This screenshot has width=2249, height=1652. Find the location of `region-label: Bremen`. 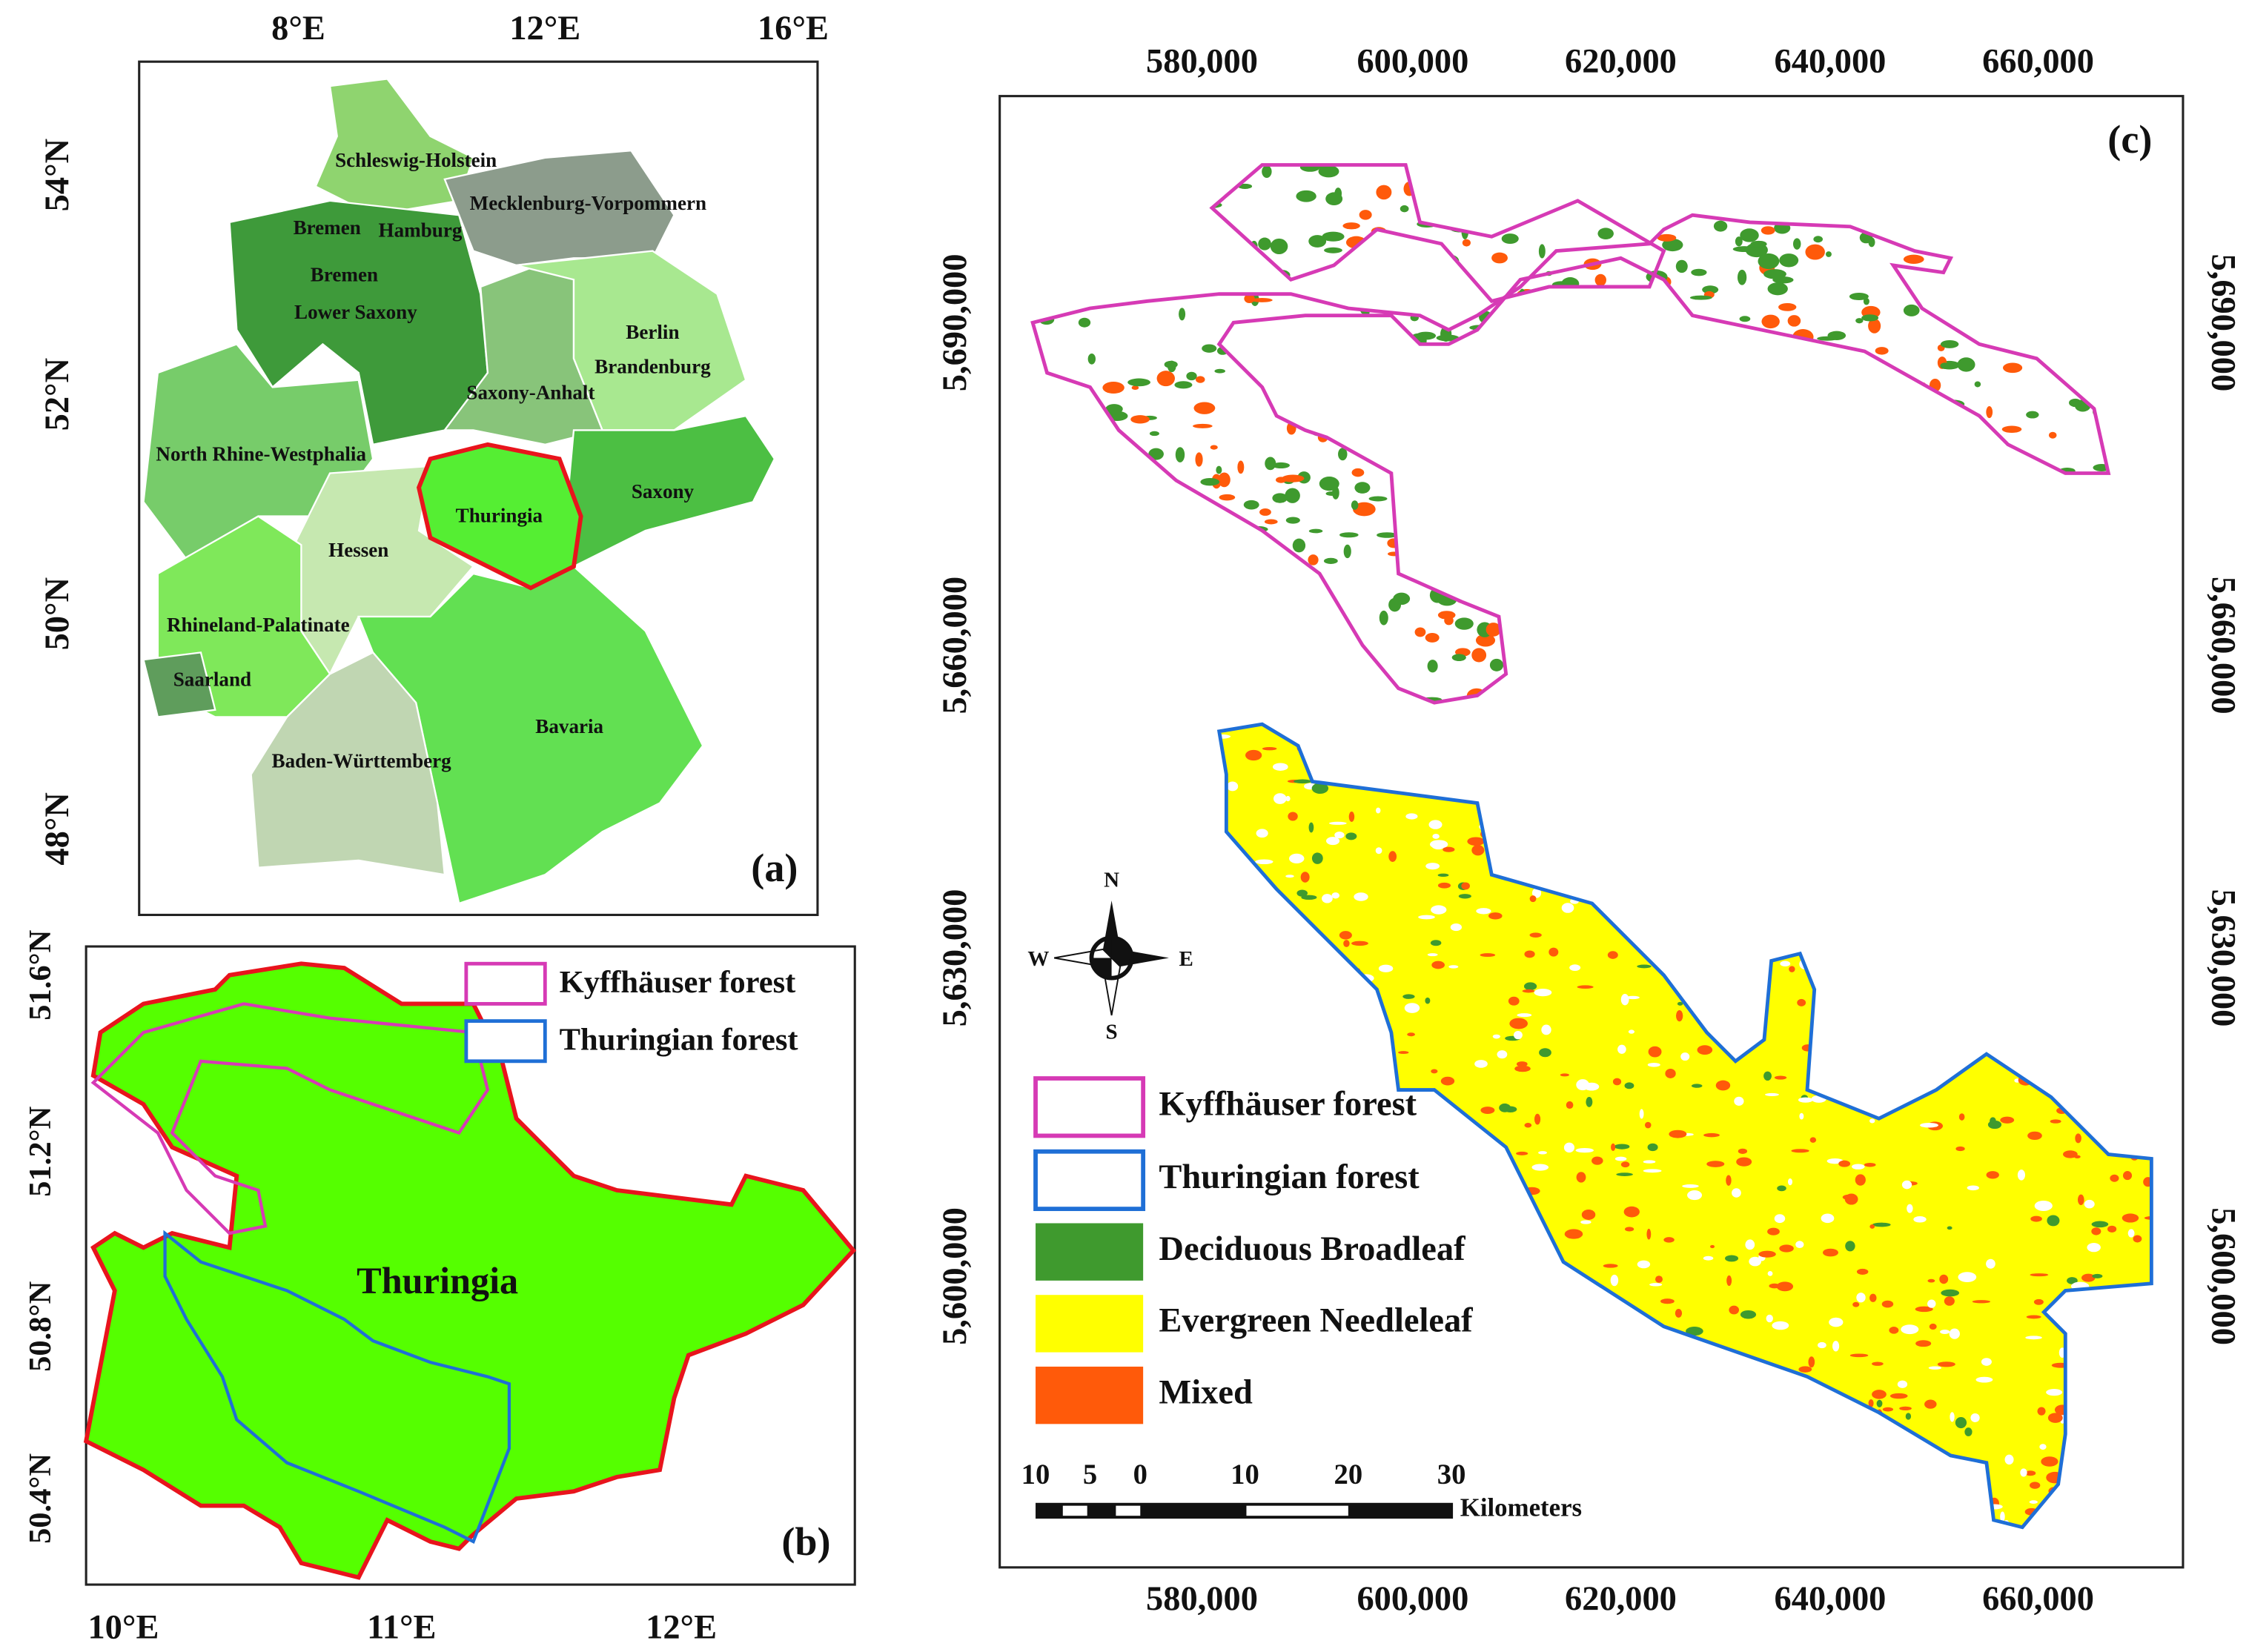

region-label: Bremen is located at coordinates (344, 275).